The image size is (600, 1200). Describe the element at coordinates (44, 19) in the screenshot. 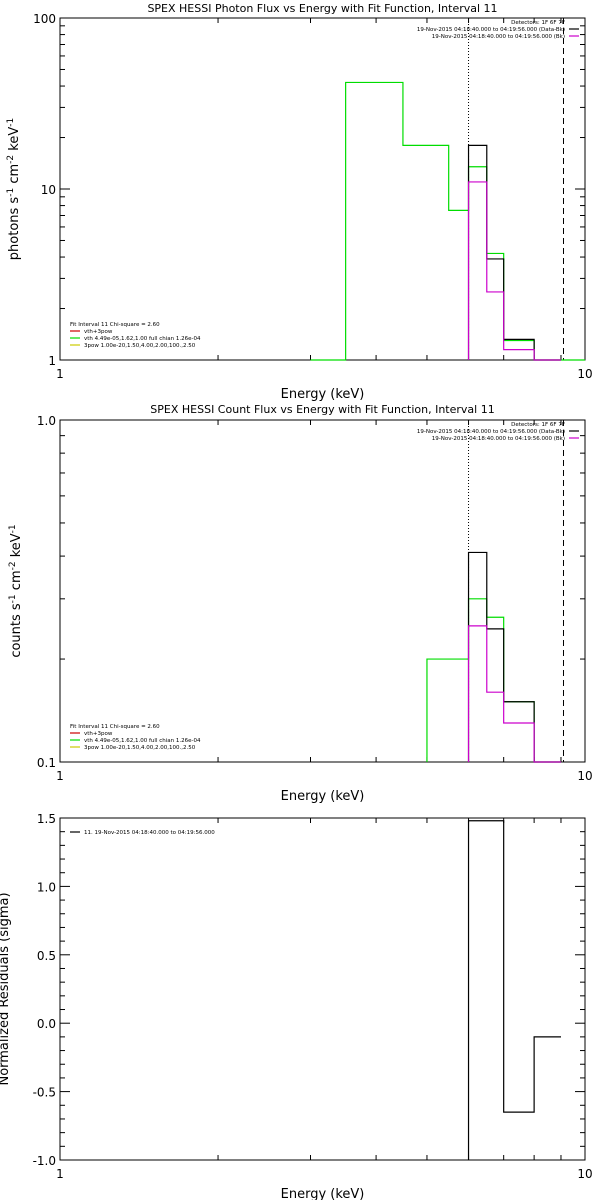

I see `y-tick-label: 100` at that location.